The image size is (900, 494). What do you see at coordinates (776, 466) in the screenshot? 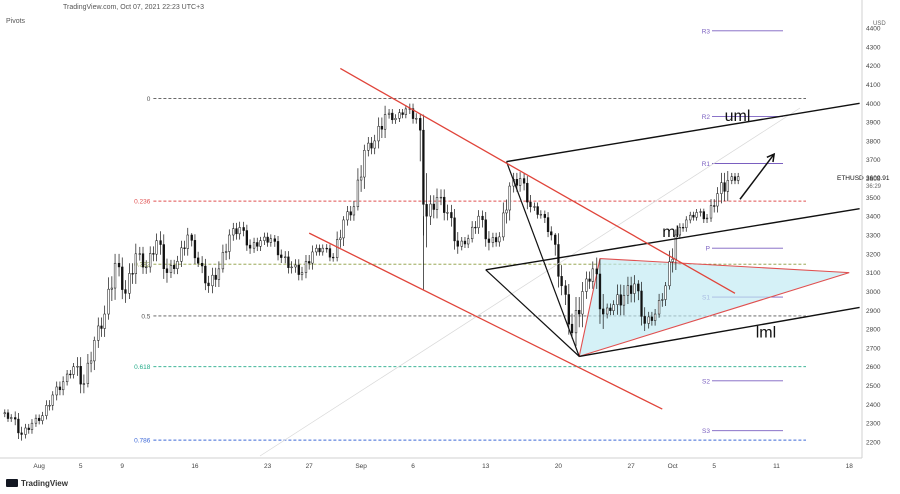
I see `x-tick-label: 11` at bounding box center [776, 466].